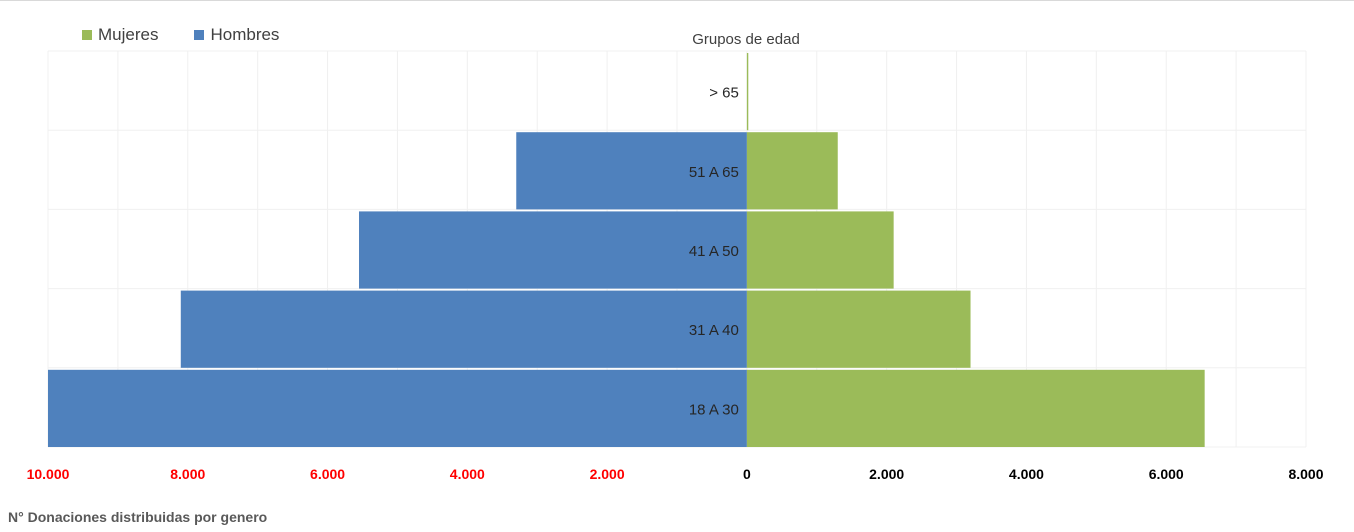  I want to click on legend-swatch-mujeres, so click(87, 35).